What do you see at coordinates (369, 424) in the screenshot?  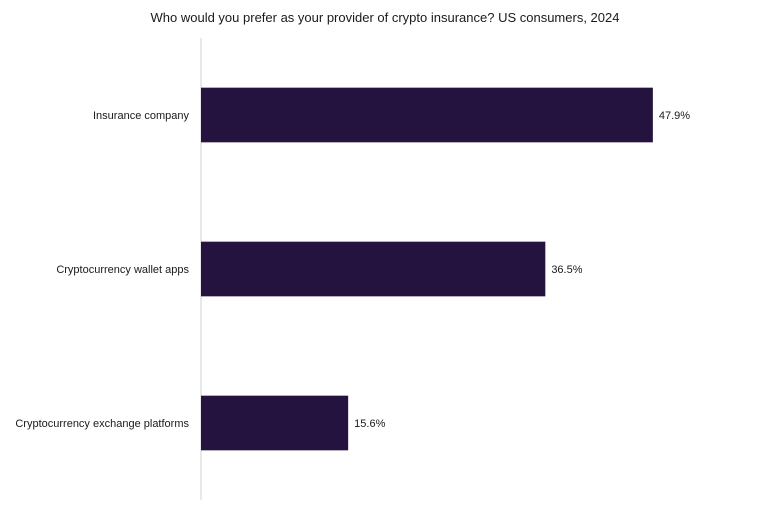 I see `value-label: 15.6%` at bounding box center [369, 424].